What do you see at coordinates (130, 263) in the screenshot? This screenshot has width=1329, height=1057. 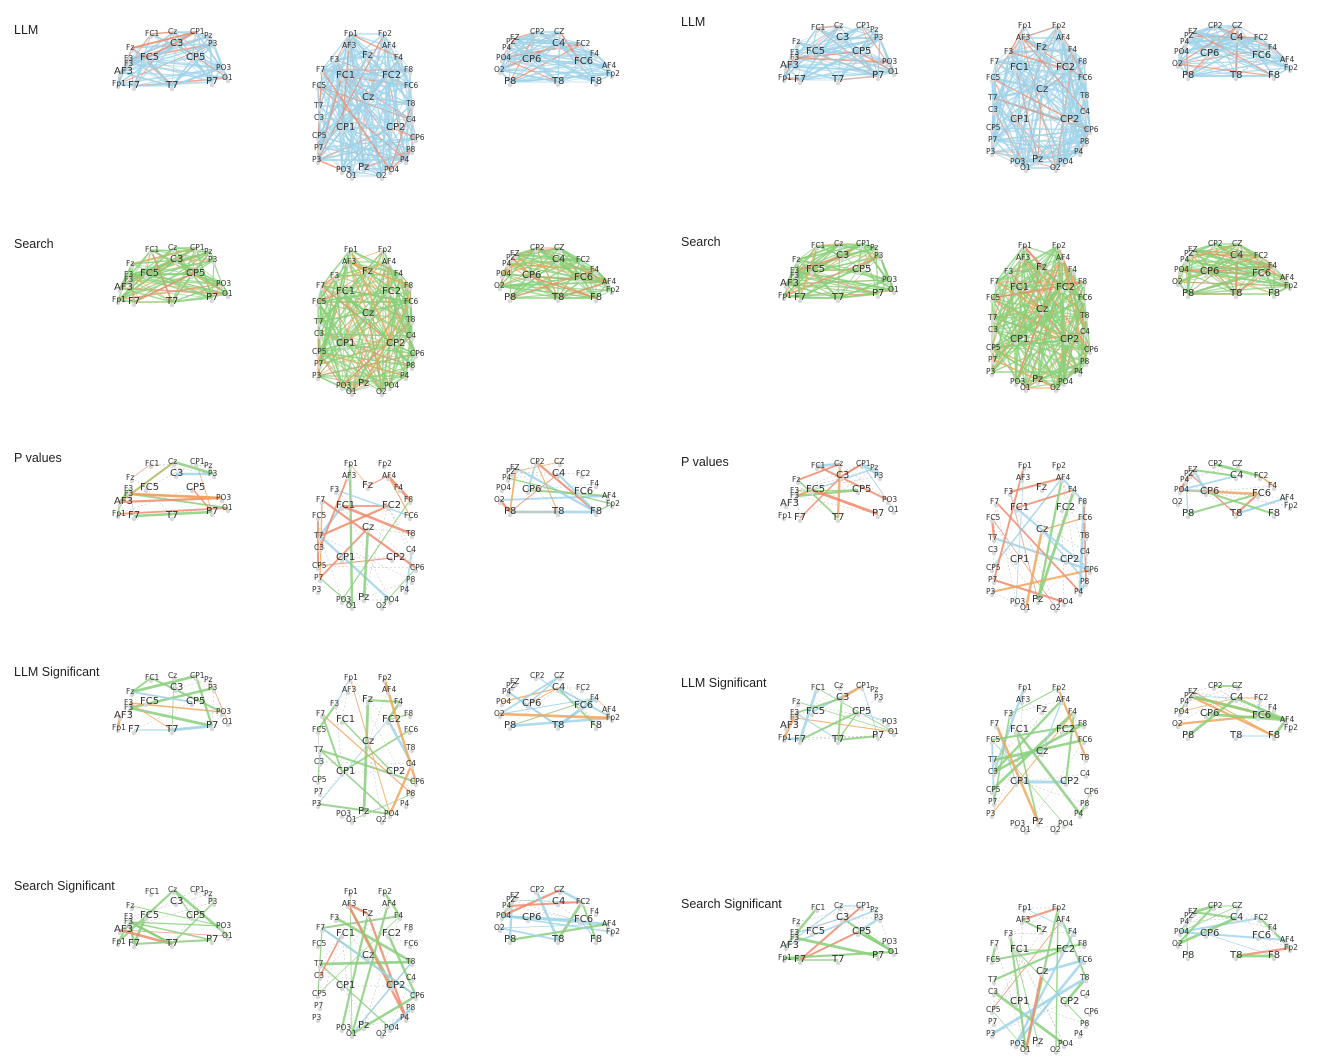 I see `electrode-label-fz: Fz` at bounding box center [130, 263].